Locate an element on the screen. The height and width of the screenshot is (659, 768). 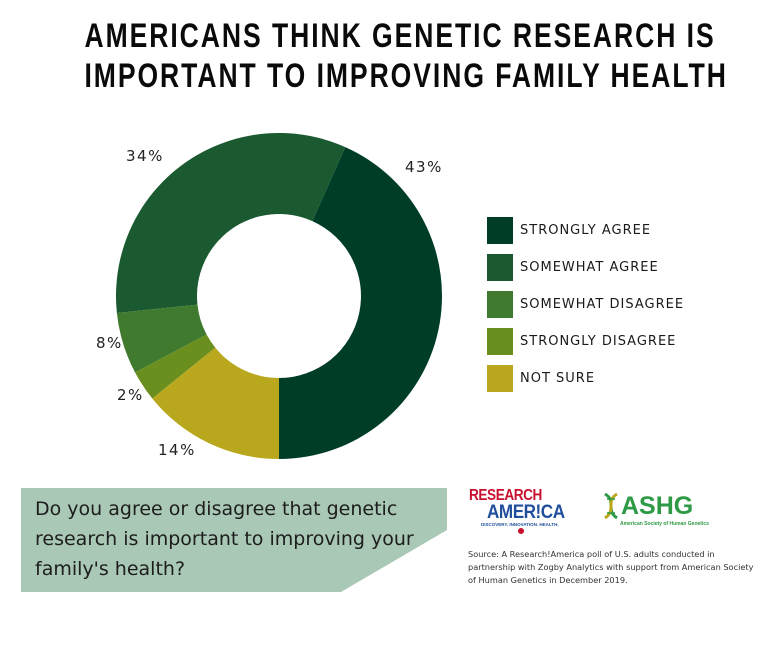
label-somewhat-disagree: 8% is located at coordinates (109, 343).